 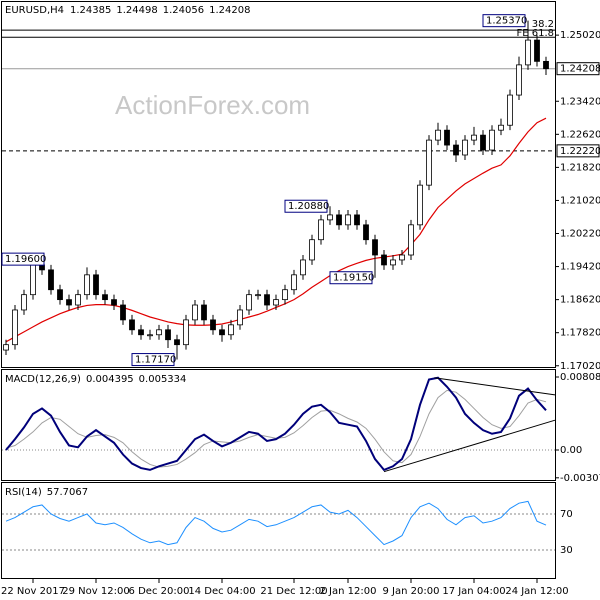 I want to click on x-tick-label: 21 Dec 12:00, so click(x=293, y=591).